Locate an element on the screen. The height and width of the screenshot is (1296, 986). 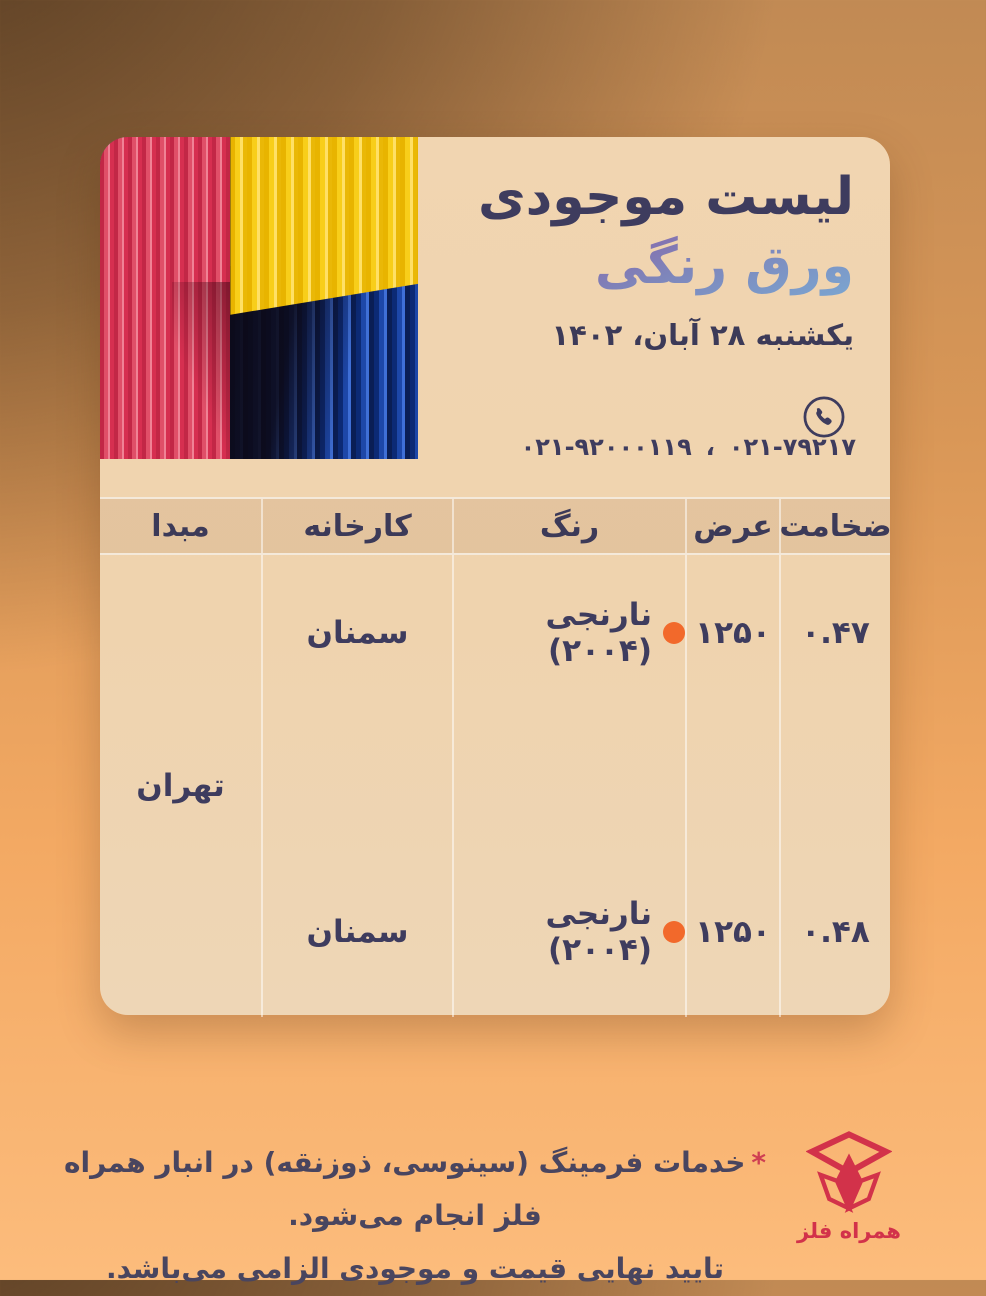
page-title-line2: ورق رنگی is located at coordinates (666, 266).